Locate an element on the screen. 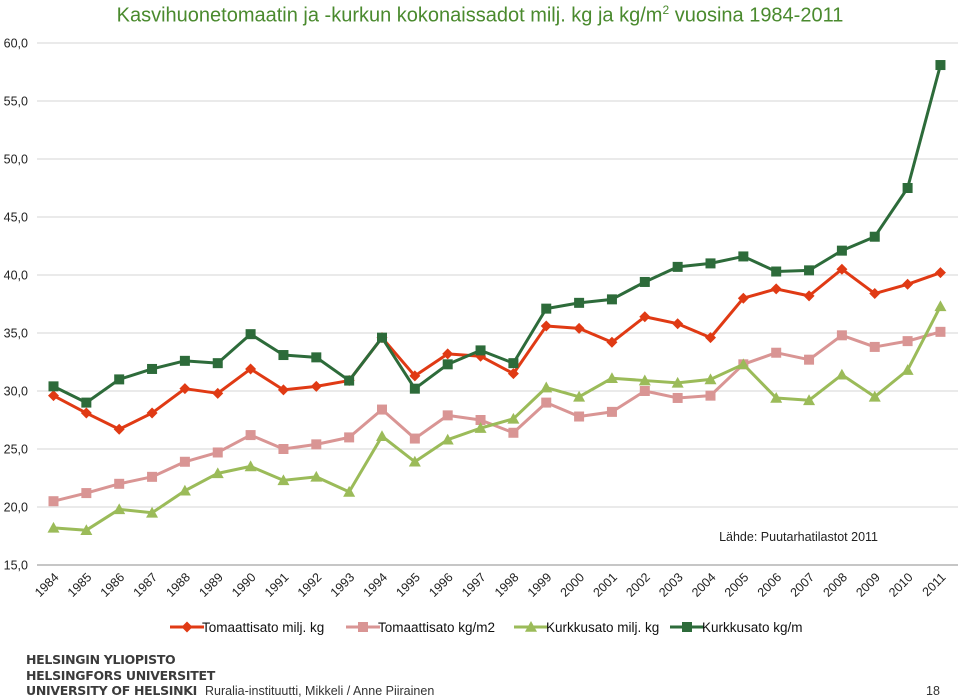 The height and width of the screenshot is (699, 960). x-tick-label: 1998 is located at coordinates (507, 585).